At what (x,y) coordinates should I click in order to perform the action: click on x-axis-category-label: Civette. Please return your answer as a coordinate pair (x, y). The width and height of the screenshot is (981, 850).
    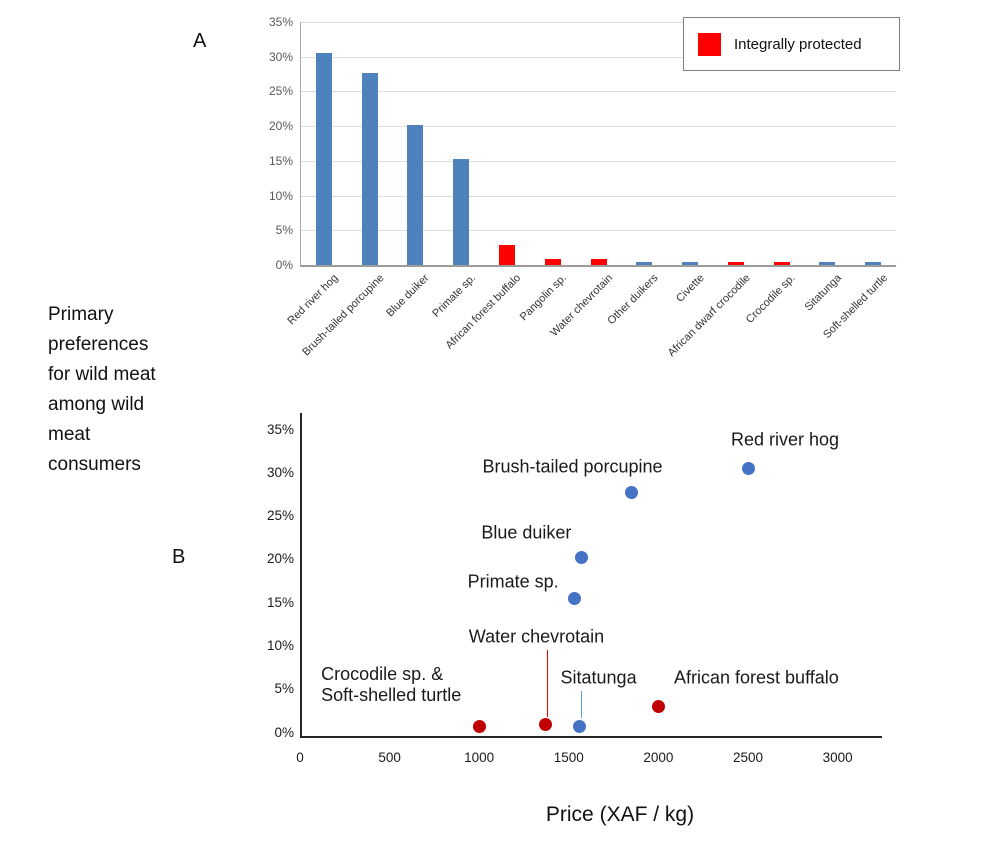
    Looking at the image, I should click on (690, 288).